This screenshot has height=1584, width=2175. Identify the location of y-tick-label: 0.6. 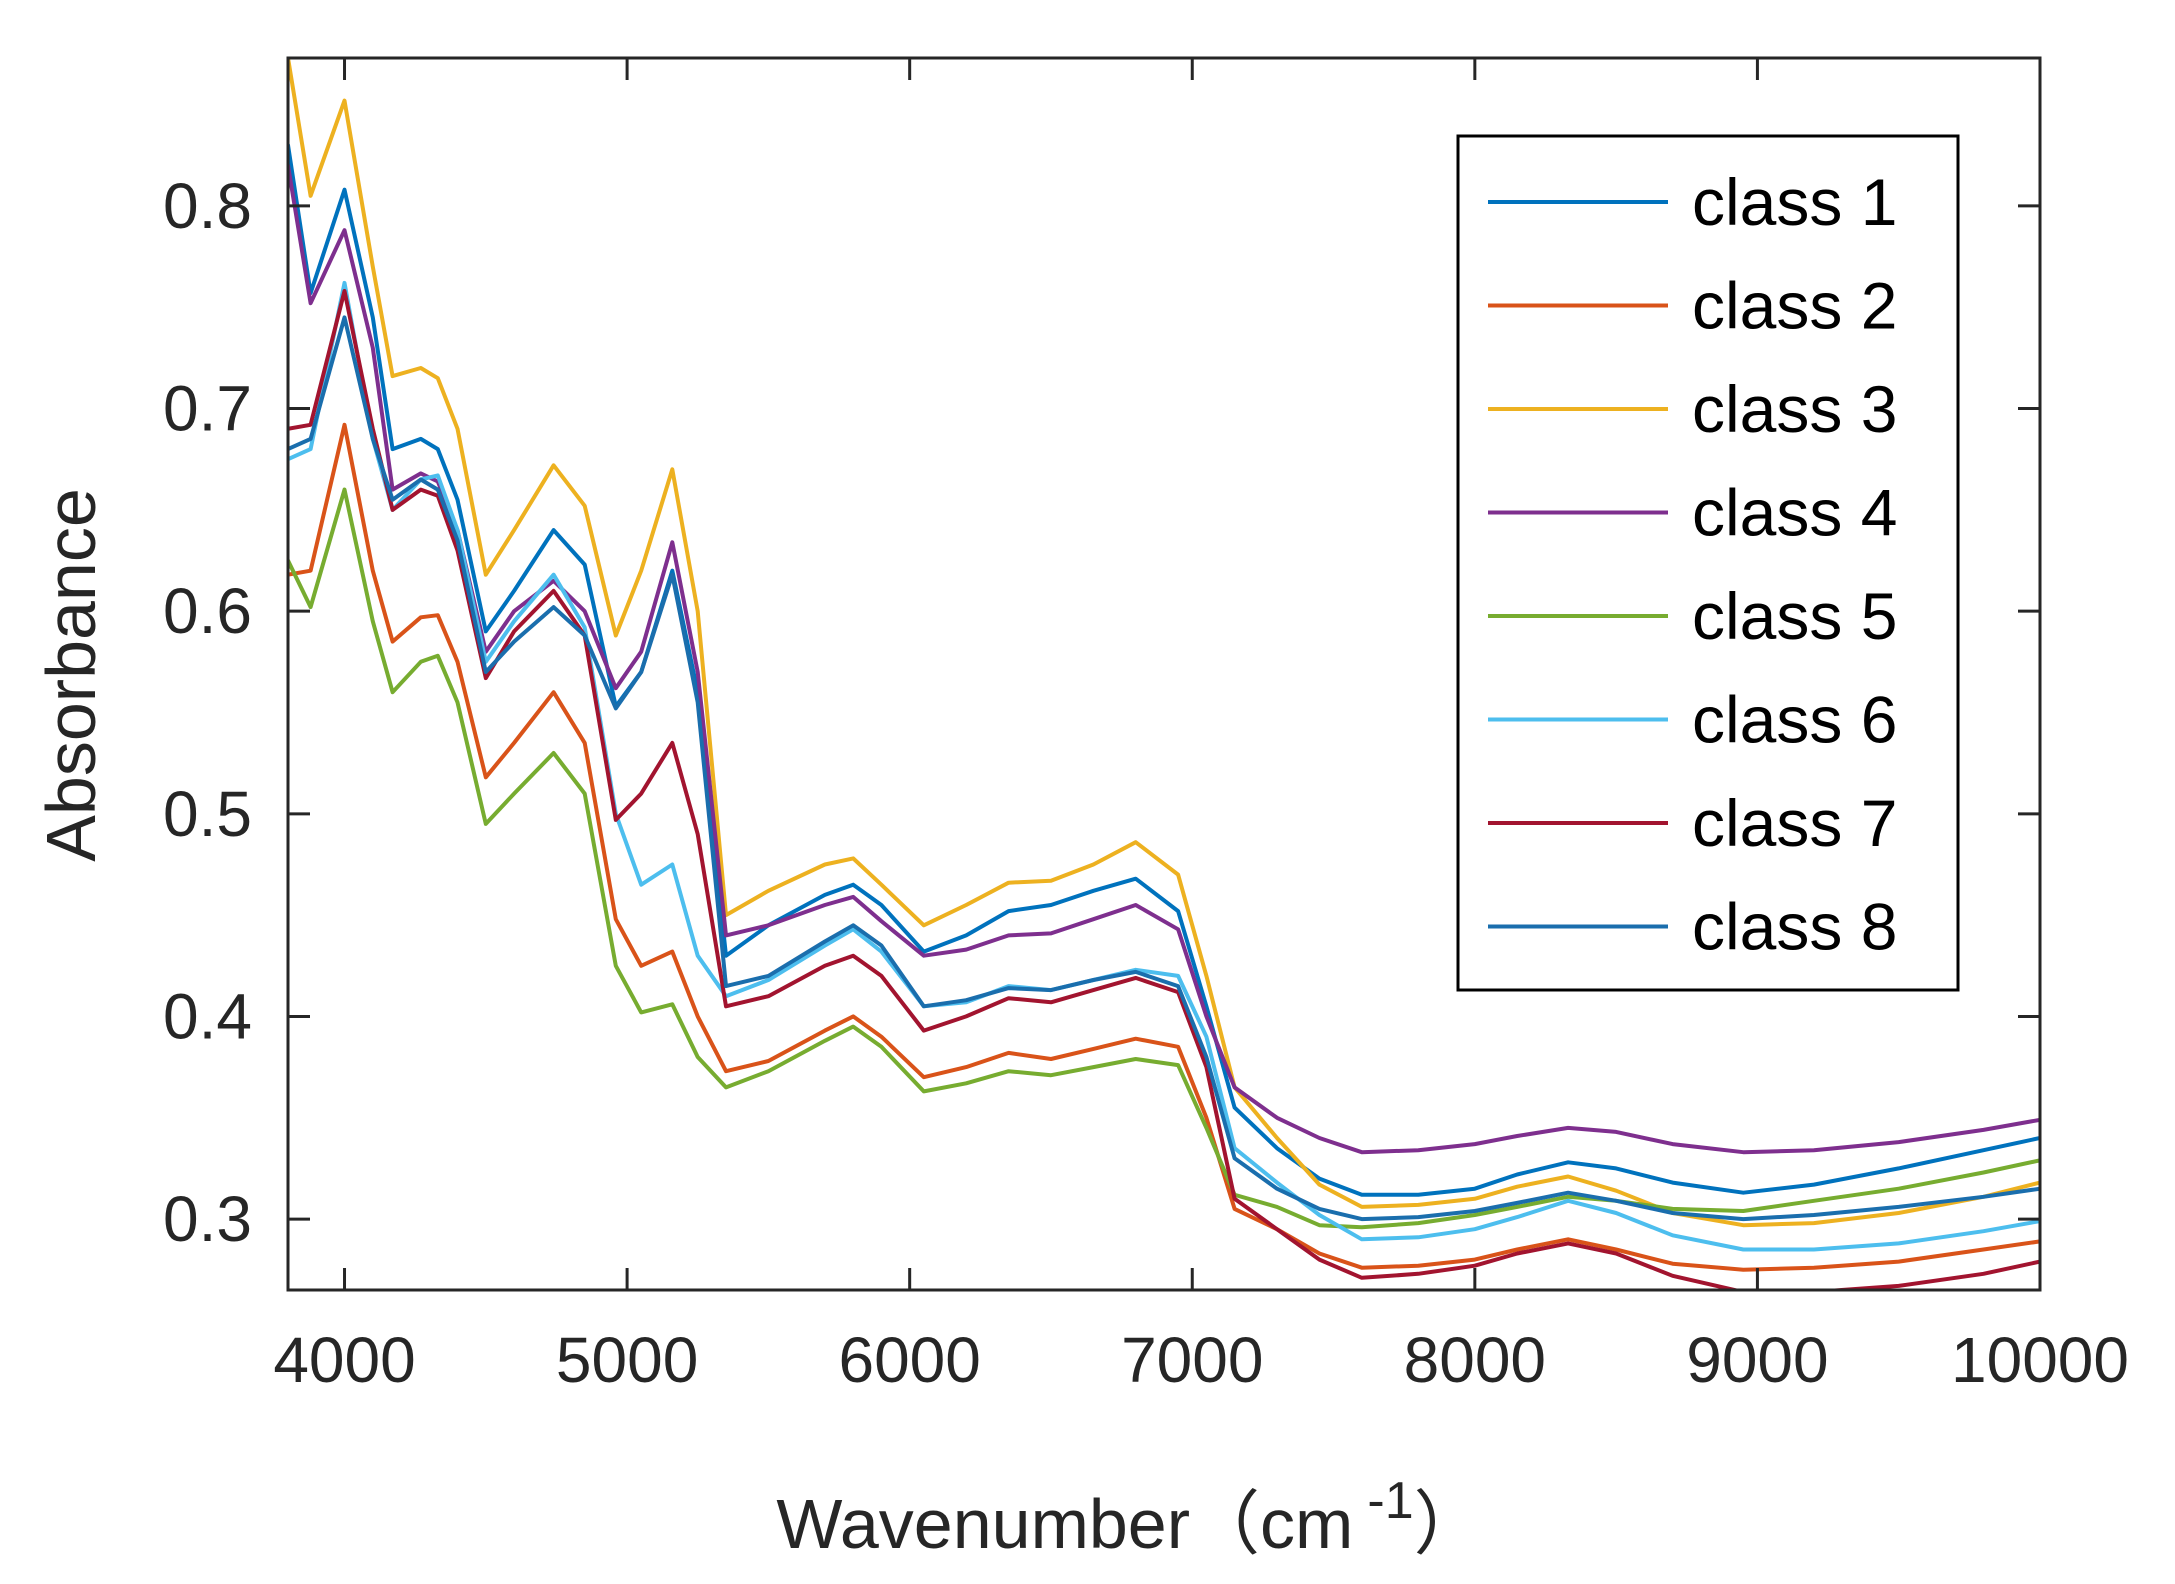
(207, 611).